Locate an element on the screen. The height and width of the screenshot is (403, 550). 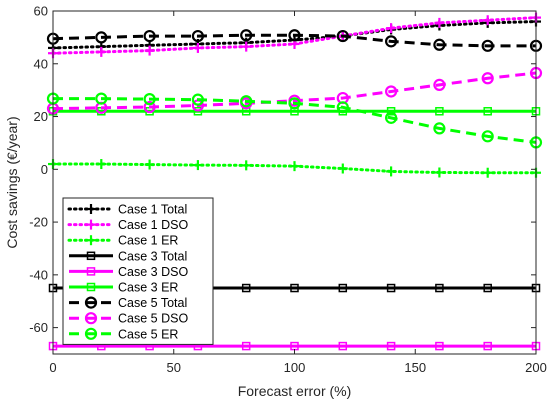
x-tick-label: 200 is located at coordinates (536, 367).